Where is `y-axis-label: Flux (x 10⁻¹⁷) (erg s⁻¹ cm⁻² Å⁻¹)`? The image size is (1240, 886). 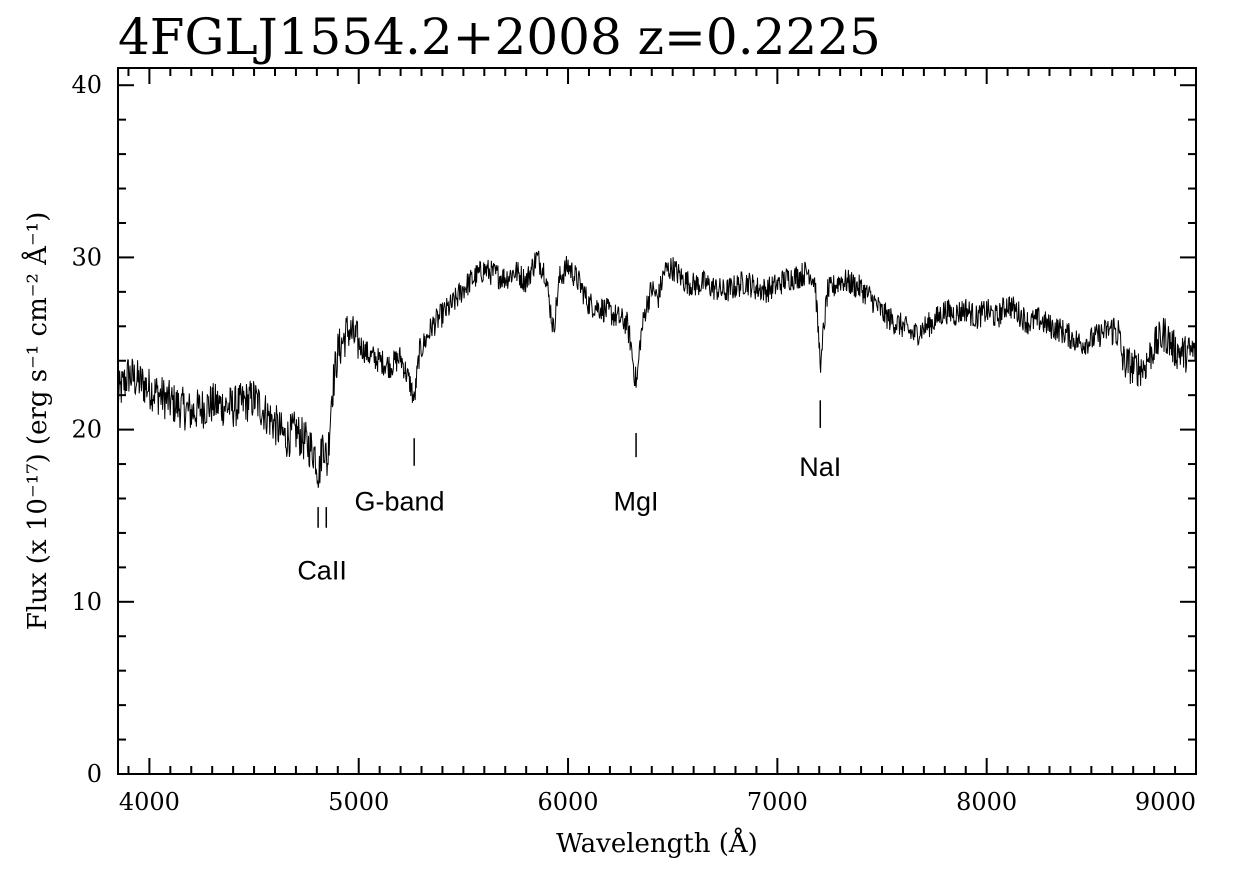 y-axis-label: Flux (x 10⁻¹⁷) (erg s⁻¹ cm⁻² Å⁻¹) is located at coordinates (37, 421).